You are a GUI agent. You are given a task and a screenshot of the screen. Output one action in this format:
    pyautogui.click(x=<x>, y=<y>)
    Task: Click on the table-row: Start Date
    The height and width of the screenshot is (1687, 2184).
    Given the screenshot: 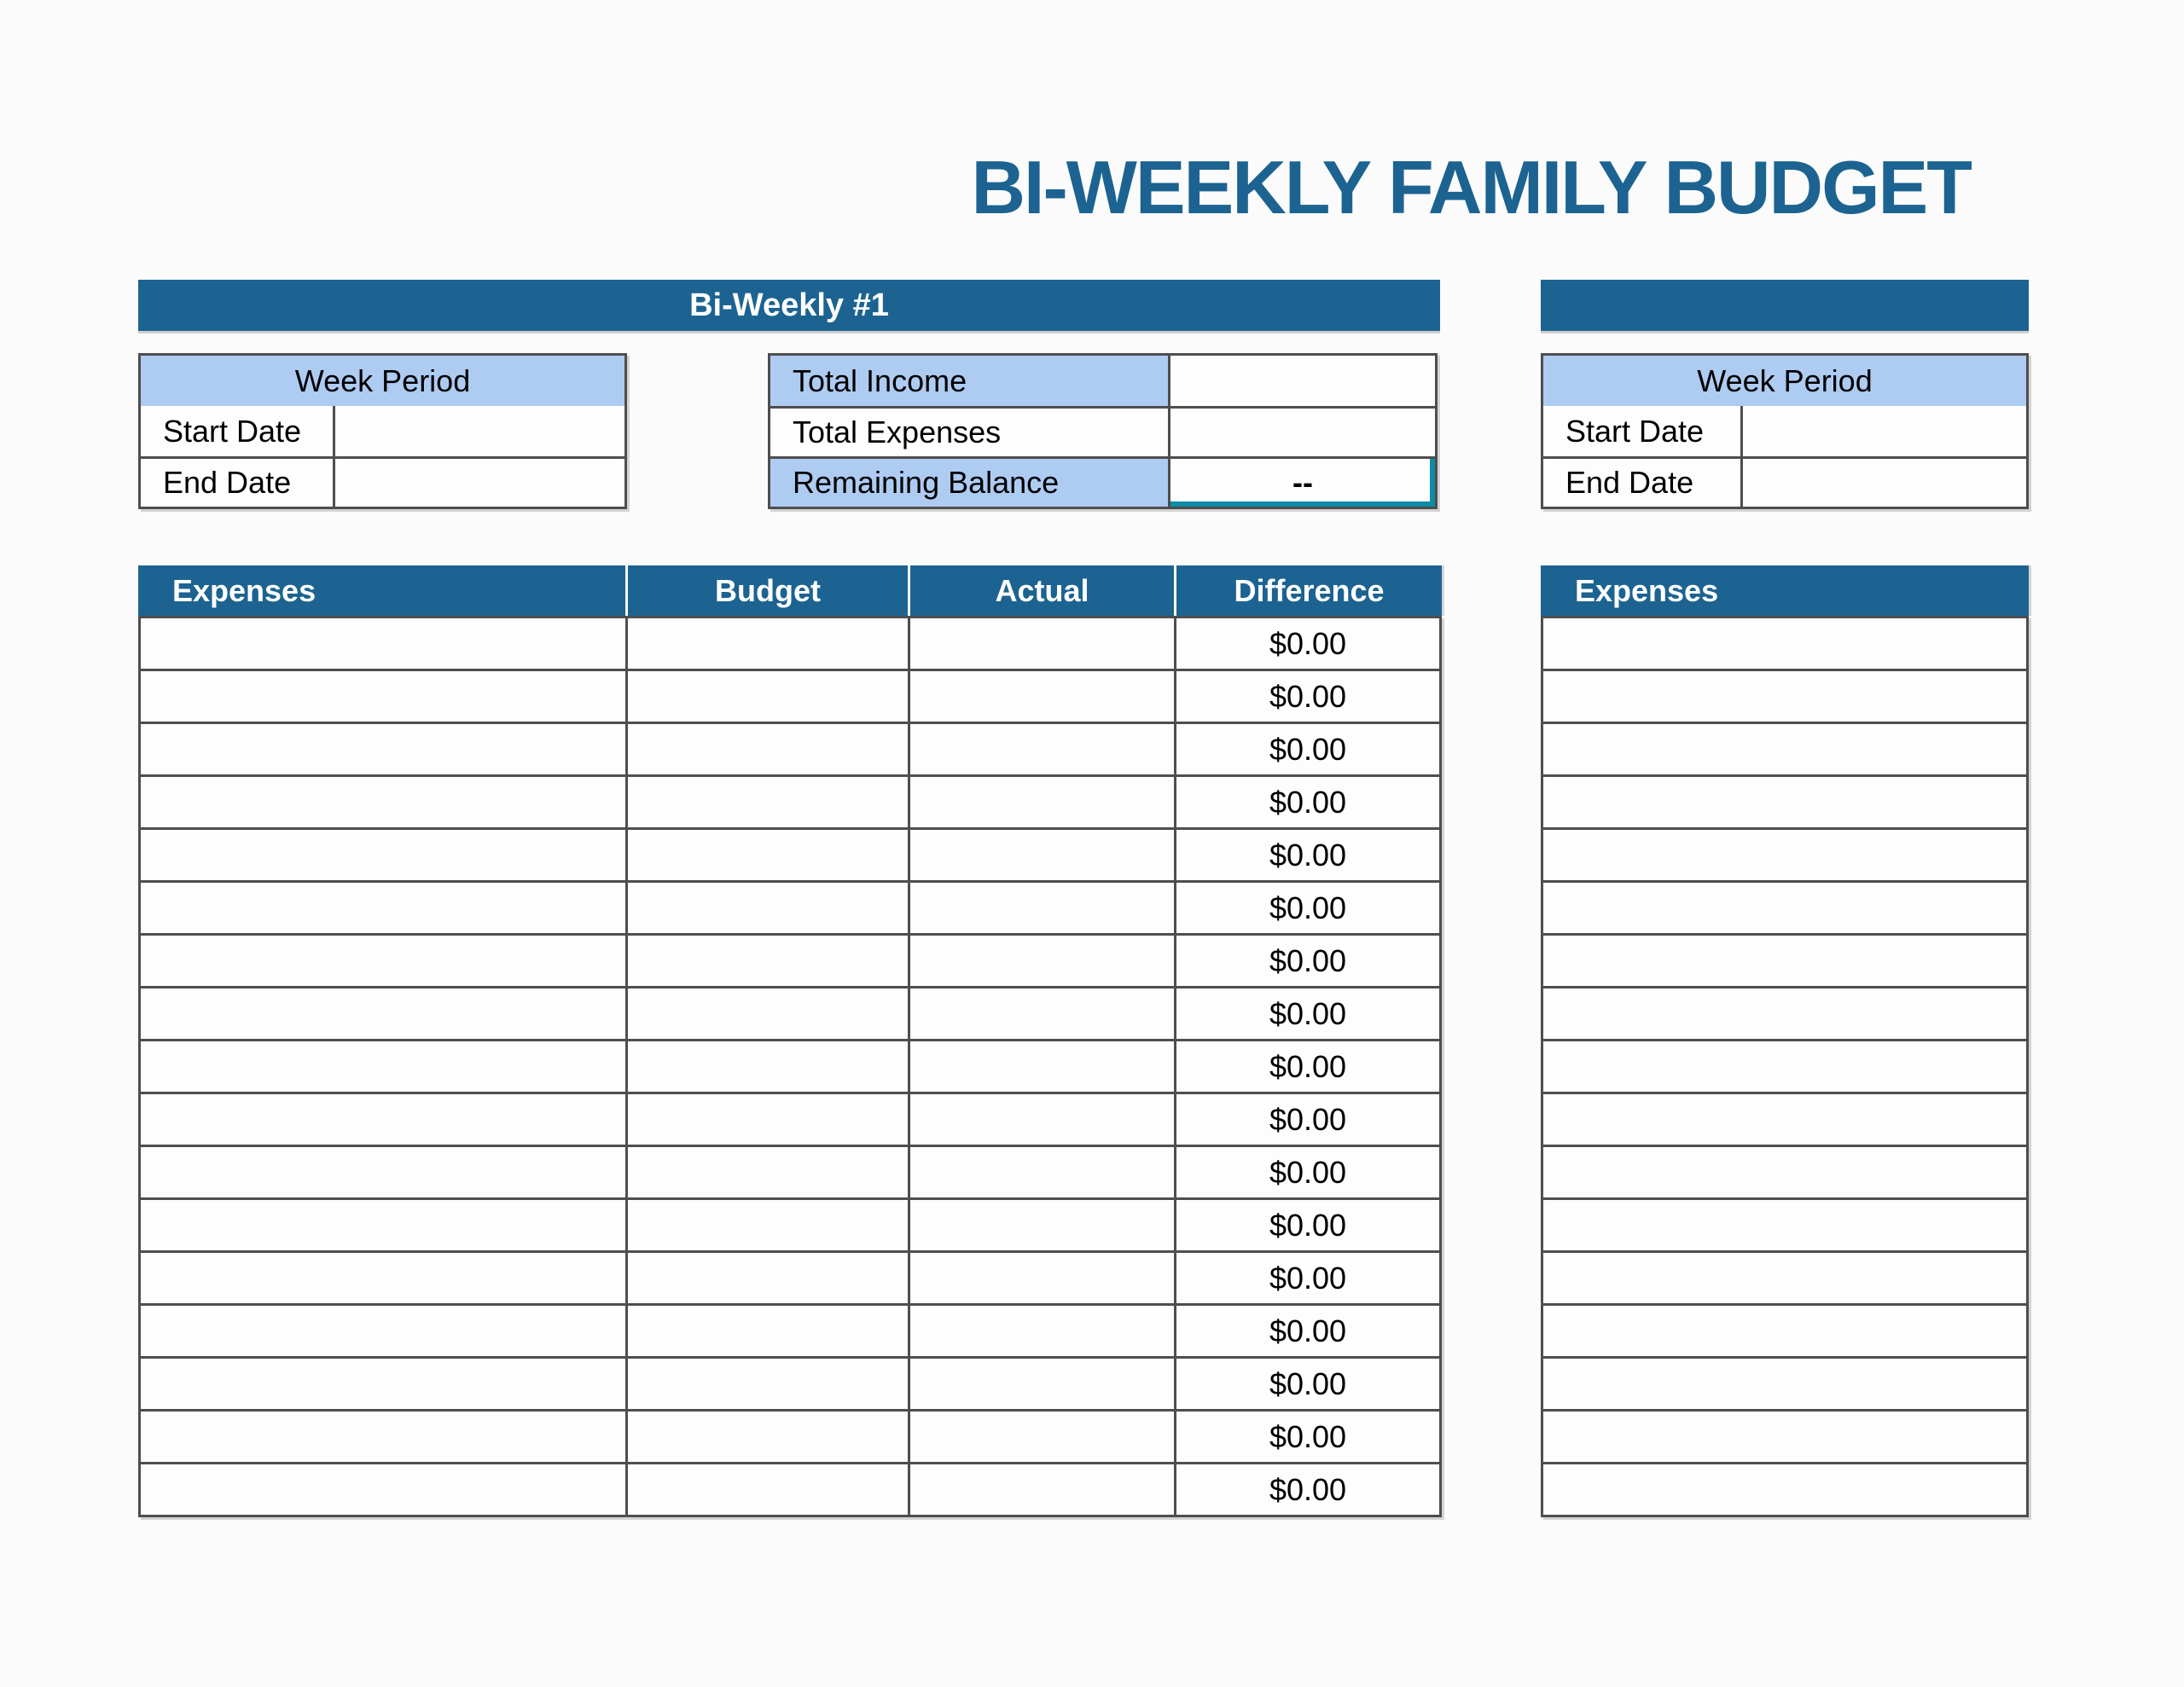 What is the action you would take?
    pyautogui.click(x=382, y=431)
    